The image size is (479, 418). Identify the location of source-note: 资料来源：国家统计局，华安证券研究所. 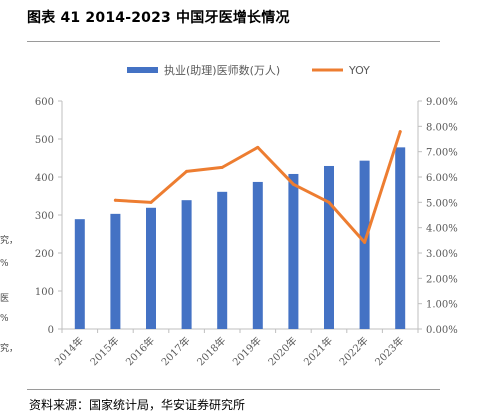
(137, 405).